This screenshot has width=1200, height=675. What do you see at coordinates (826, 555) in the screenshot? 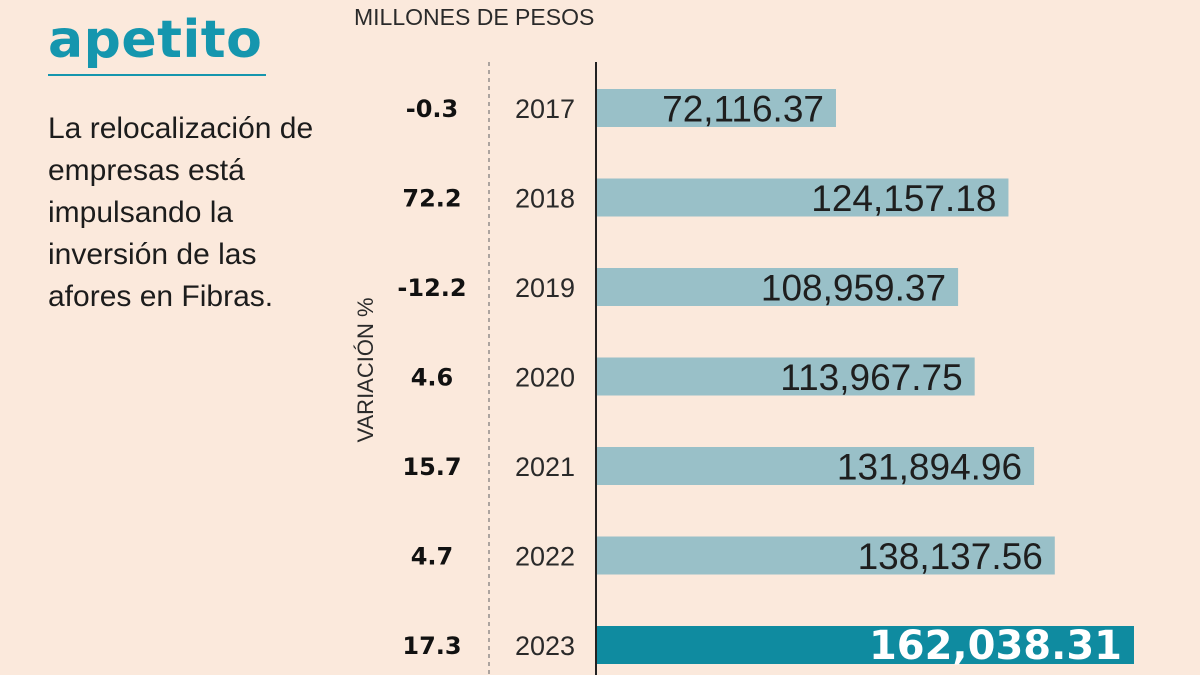
I see `bar-2022` at bounding box center [826, 555].